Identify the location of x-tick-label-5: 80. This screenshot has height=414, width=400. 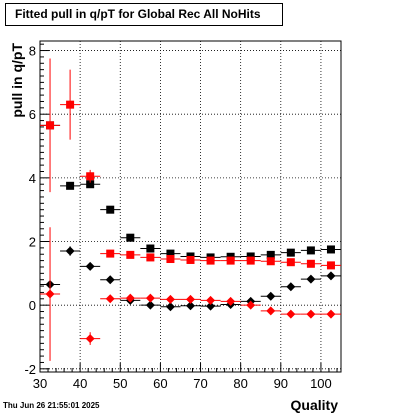
(240, 383).